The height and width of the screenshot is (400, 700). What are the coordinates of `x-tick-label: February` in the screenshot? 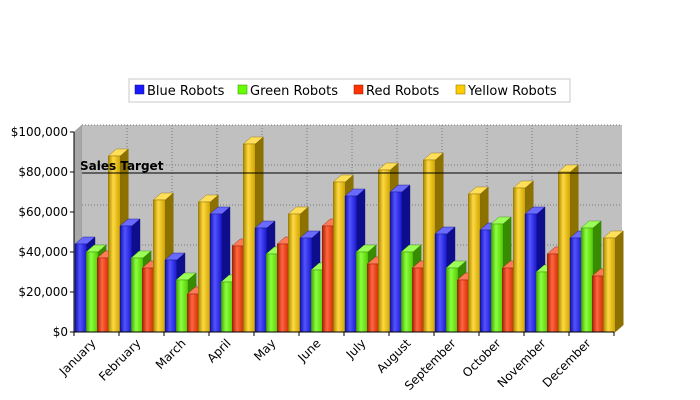 It's located at (120, 360).